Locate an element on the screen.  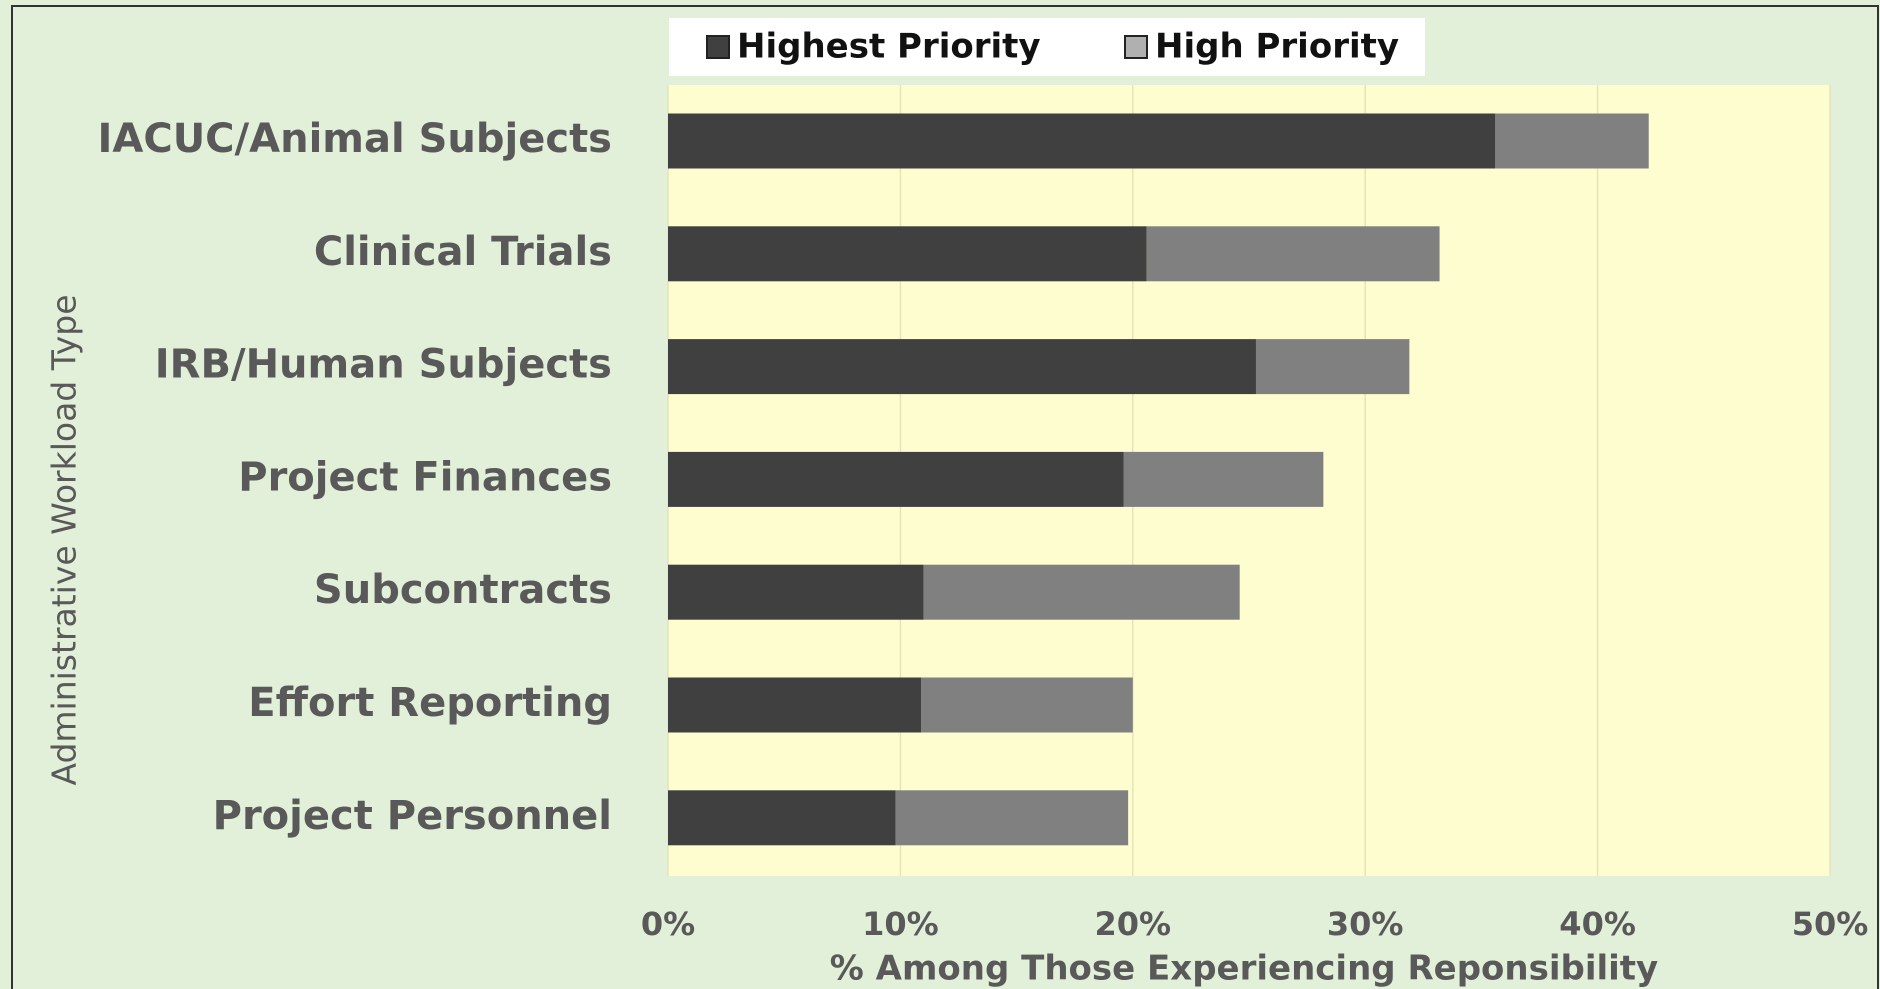
y-axis-title: Administrative Workload Type is located at coordinates (64, 539).